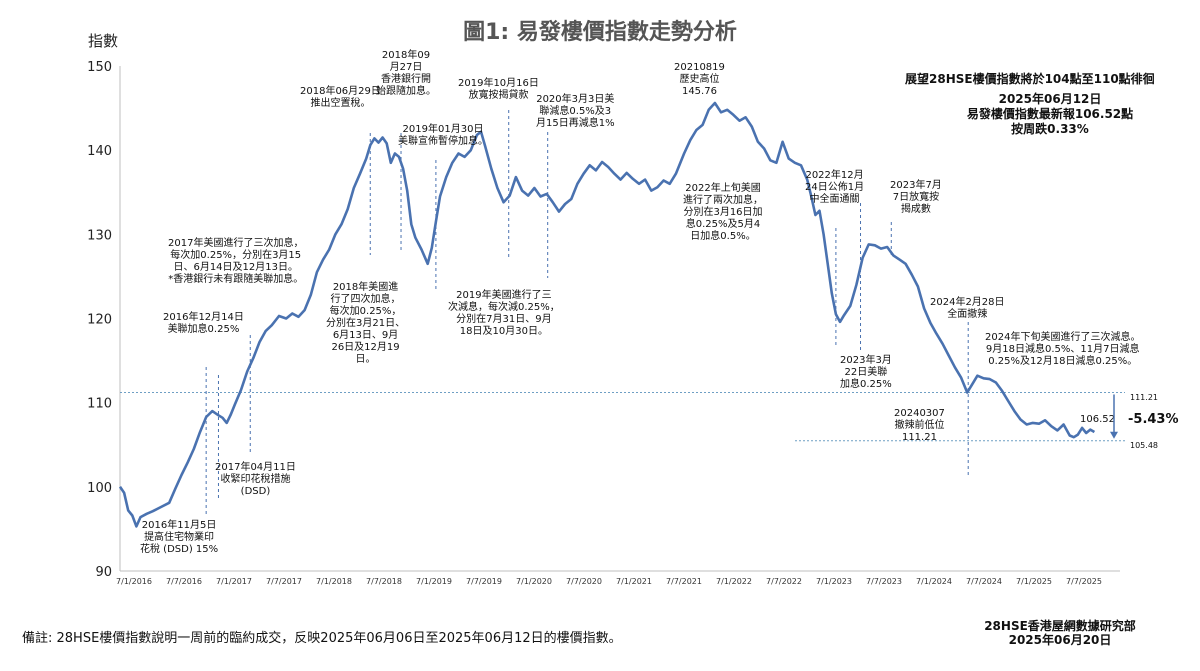  I want to click on y-tick-label: 110, so click(99, 404).